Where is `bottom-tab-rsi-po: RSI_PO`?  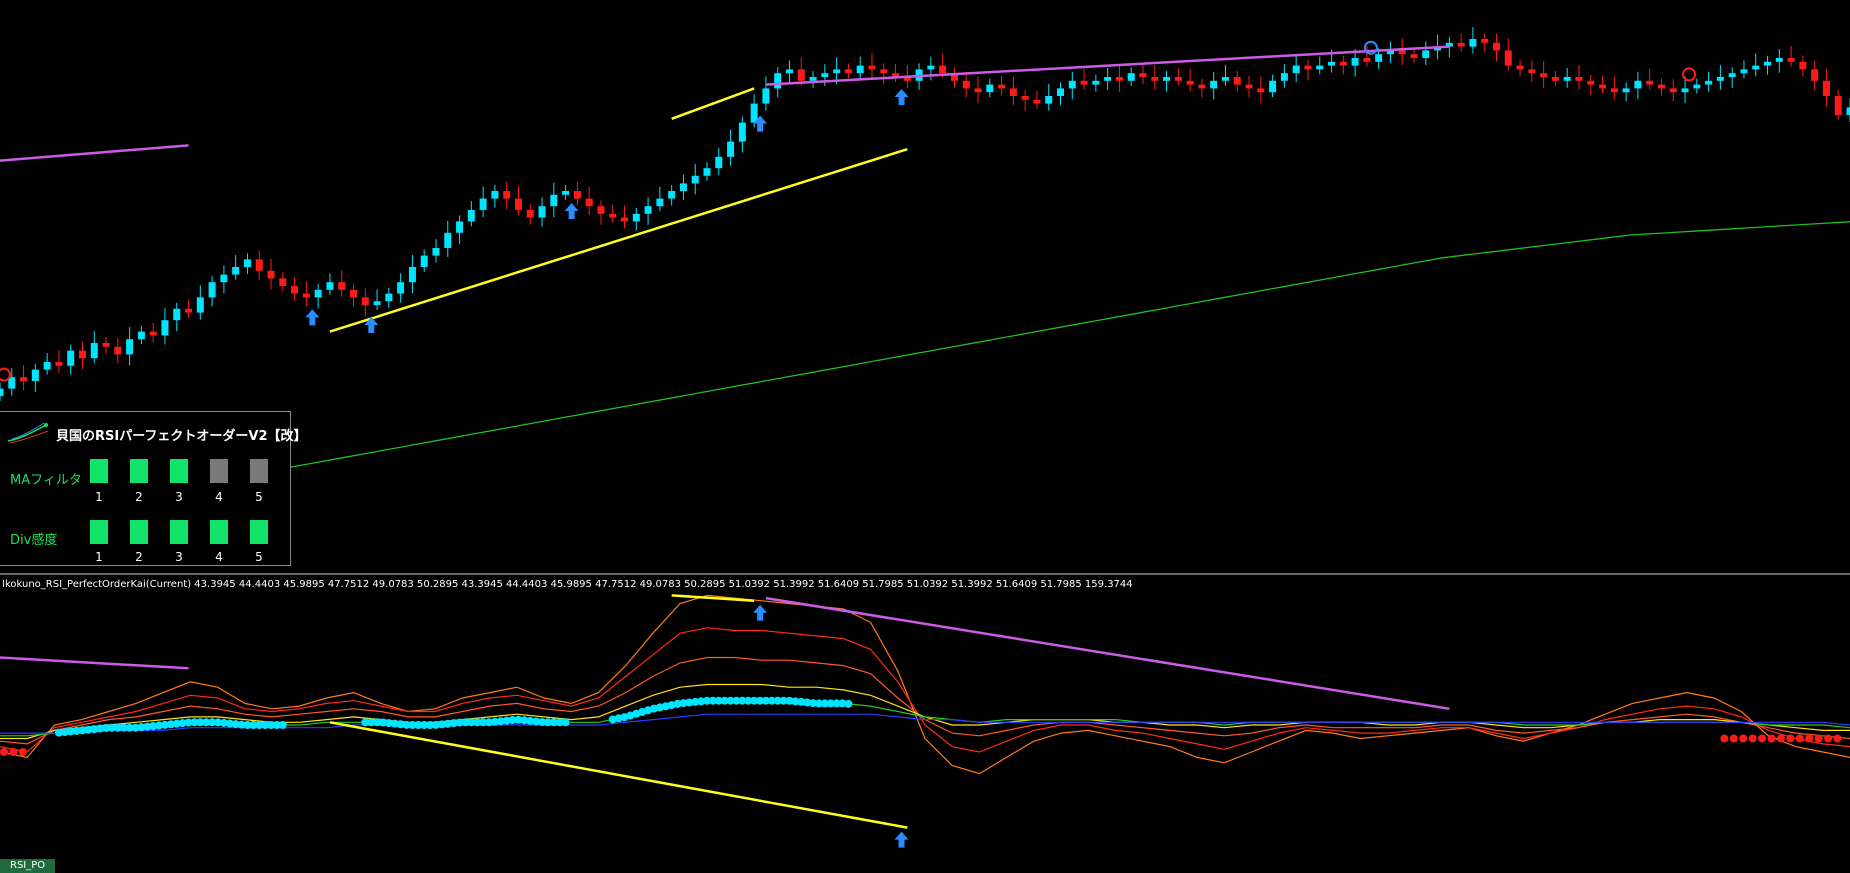
bottom-tab-rsi-po: RSI_PO is located at coordinates (27, 866).